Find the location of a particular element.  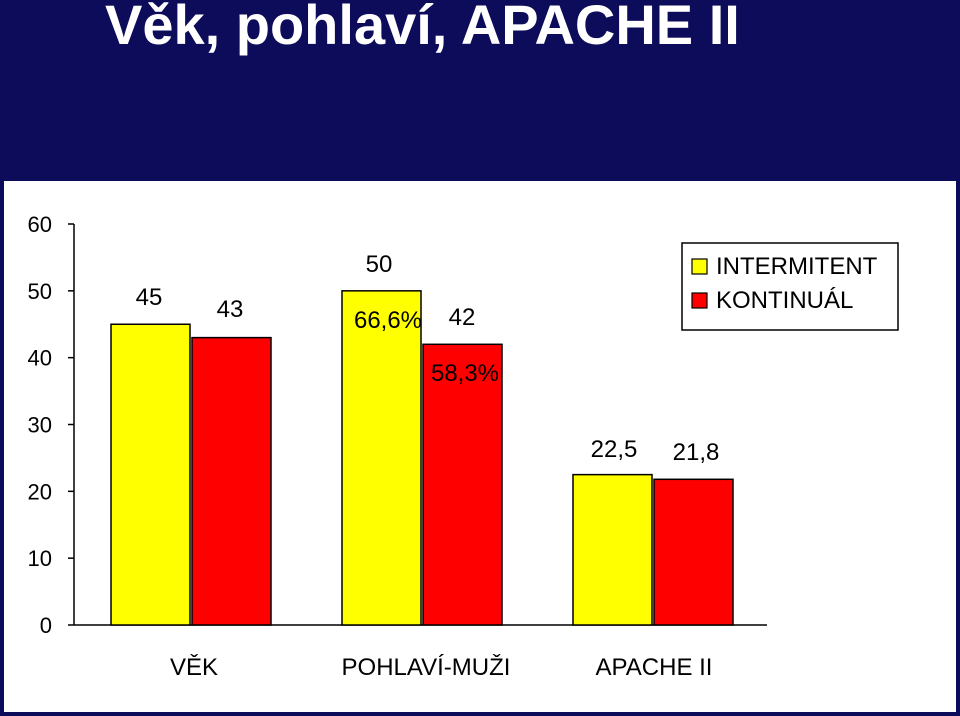

y-tick-label: 20 is located at coordinates (40, 491).